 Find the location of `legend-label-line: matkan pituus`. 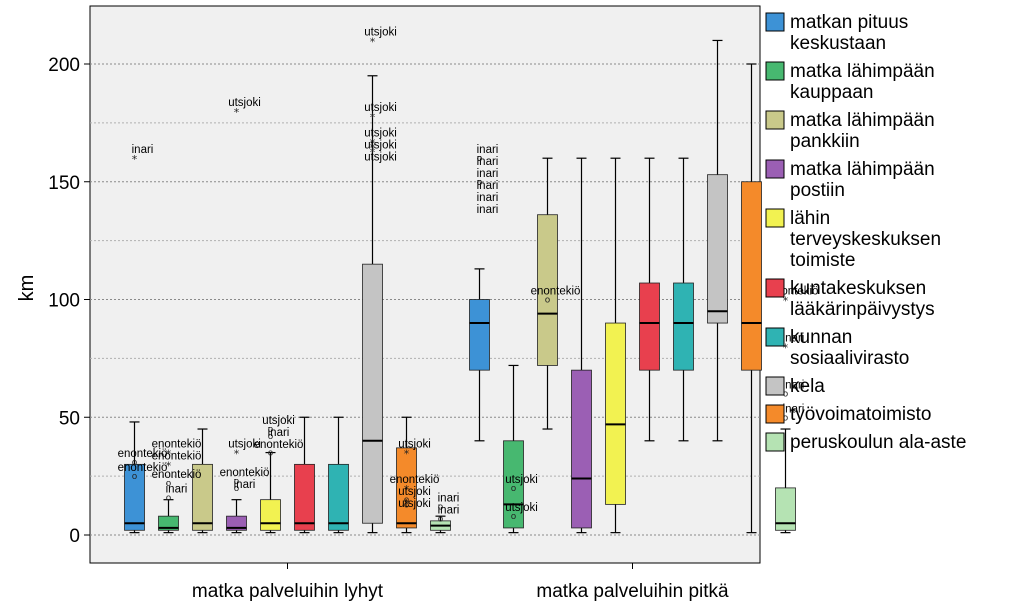

legend-label-line: matkan pituus is located at coordinates (849, 22).